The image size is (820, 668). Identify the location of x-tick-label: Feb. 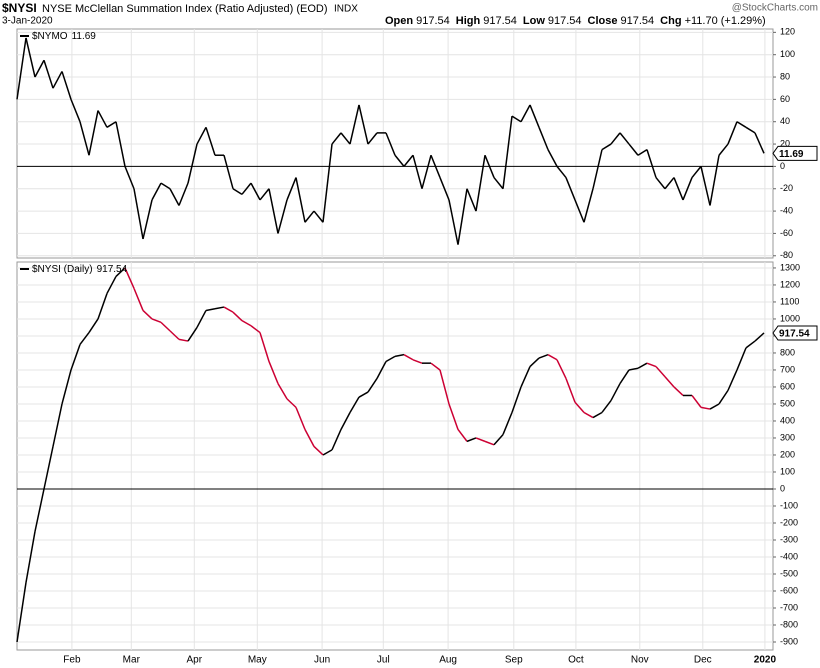
(72, 660).